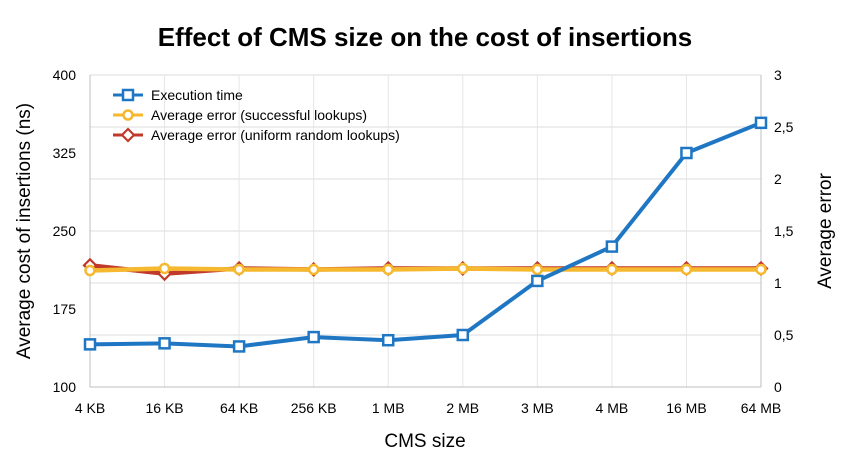  Describe the element at coordinates (164, 408) in the screenshot. I see `x-tick-label: 16 KB` at that location.